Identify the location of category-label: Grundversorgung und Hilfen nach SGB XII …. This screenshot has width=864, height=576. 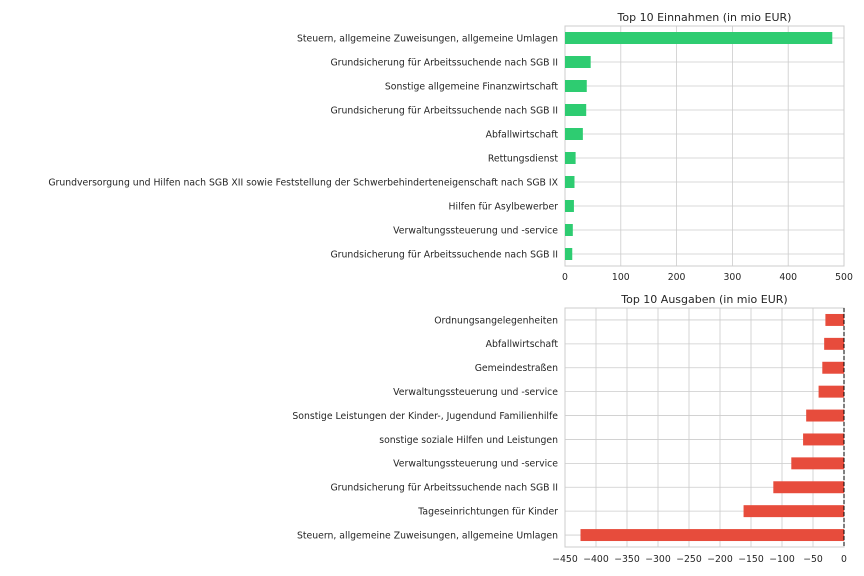
(303, 182).